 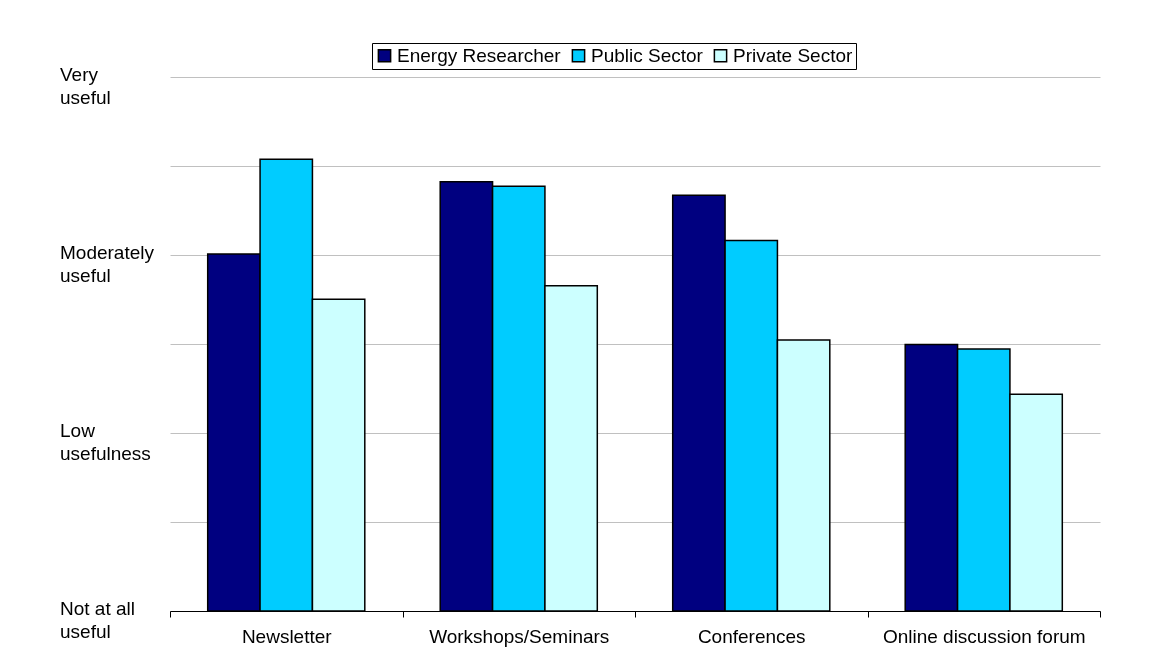 What do you see at coordinates (287, 636) in the screenshot?
I see `x-tick-label: Newsletter` at bounding box center [287, 636].